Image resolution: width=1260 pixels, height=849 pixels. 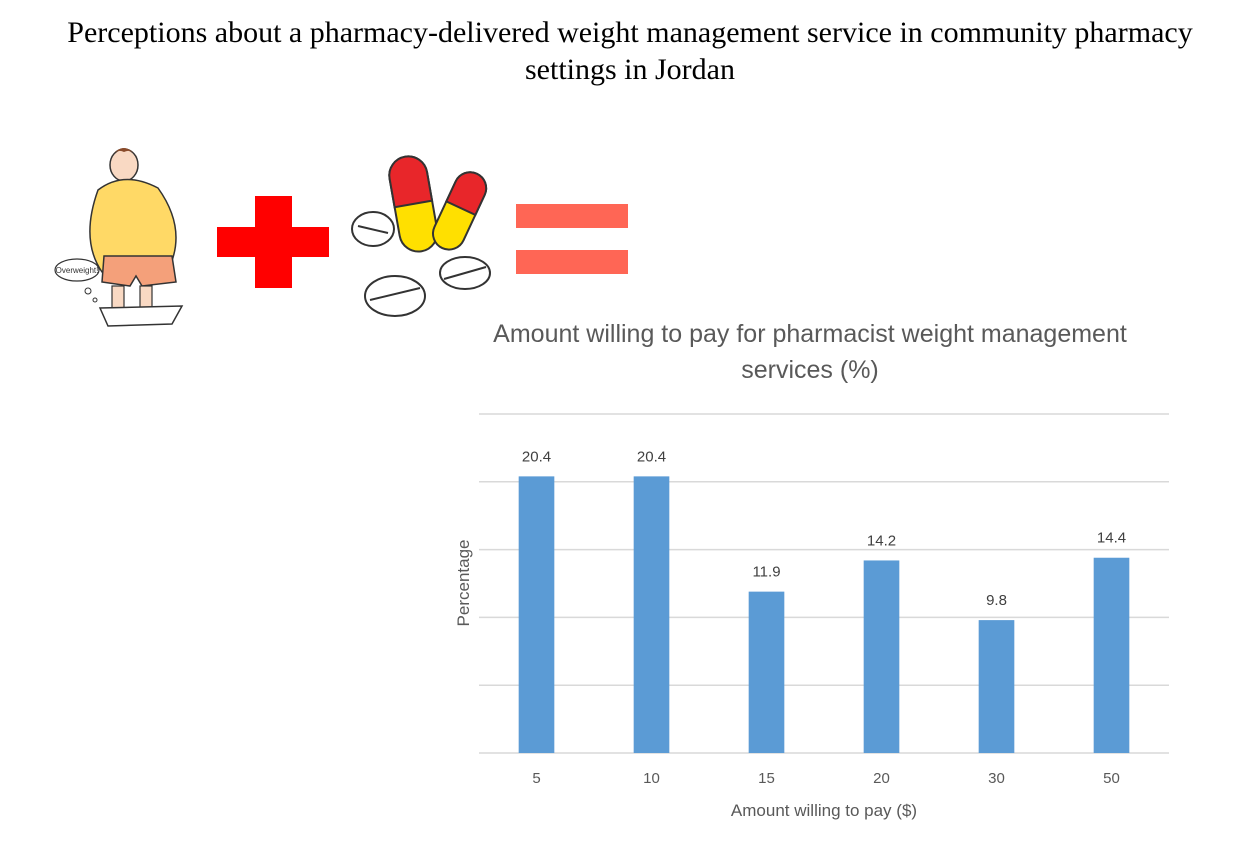 I want to click on x-tick-label: 30, so click(x=996, y=778).